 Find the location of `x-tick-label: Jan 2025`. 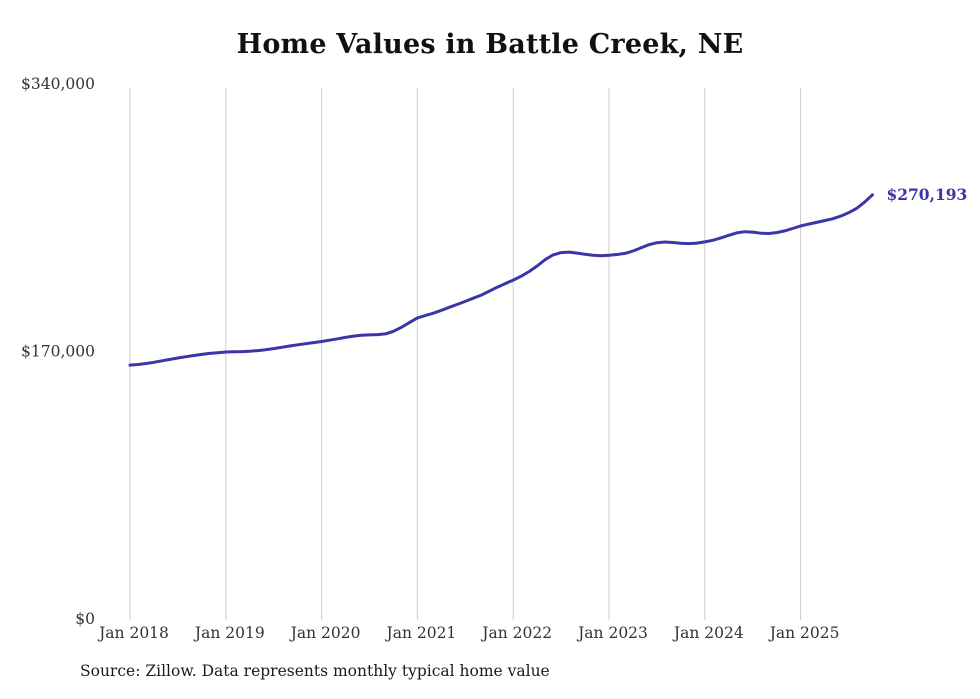

x-tick-label: Jan 2025 is located at coordinates (804, 633).